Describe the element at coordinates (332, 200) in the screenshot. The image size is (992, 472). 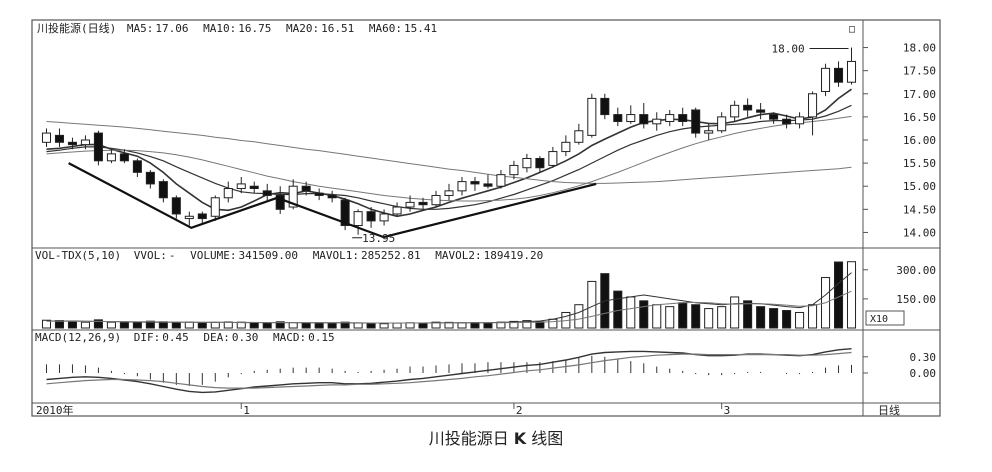
I see `trend-line` at that location.